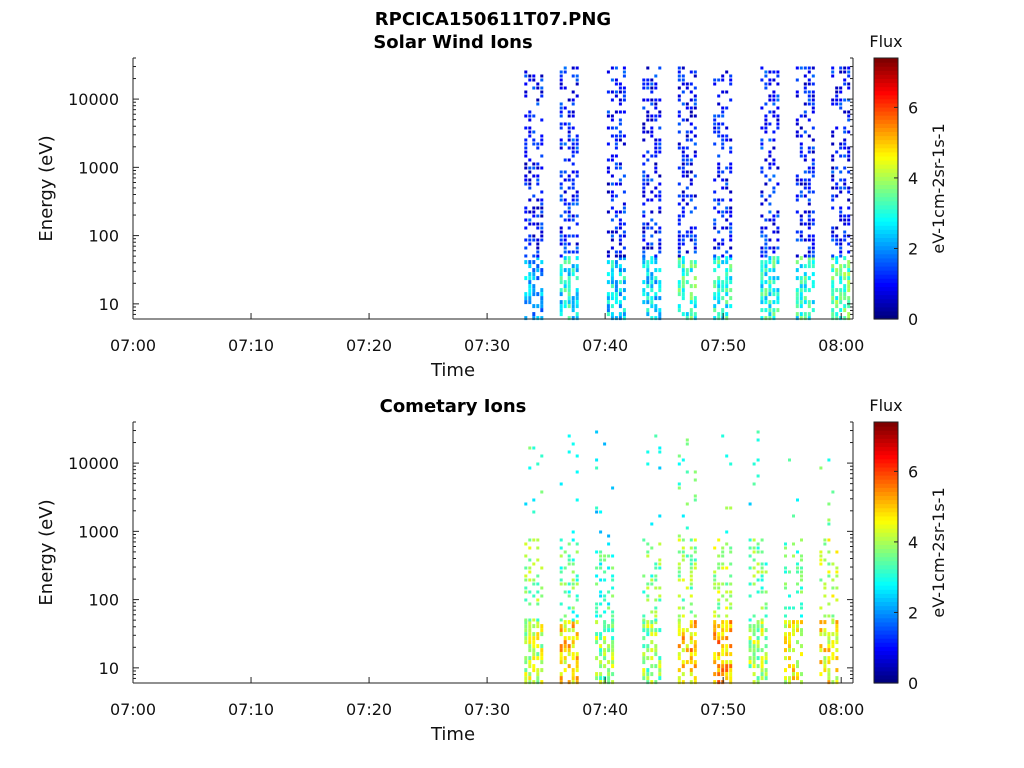 This screenshot has height=768, width=1024. Describe the element at coordinates (251, 345) in the screenshot. I see `x-tick-label: 07:10` at that location.